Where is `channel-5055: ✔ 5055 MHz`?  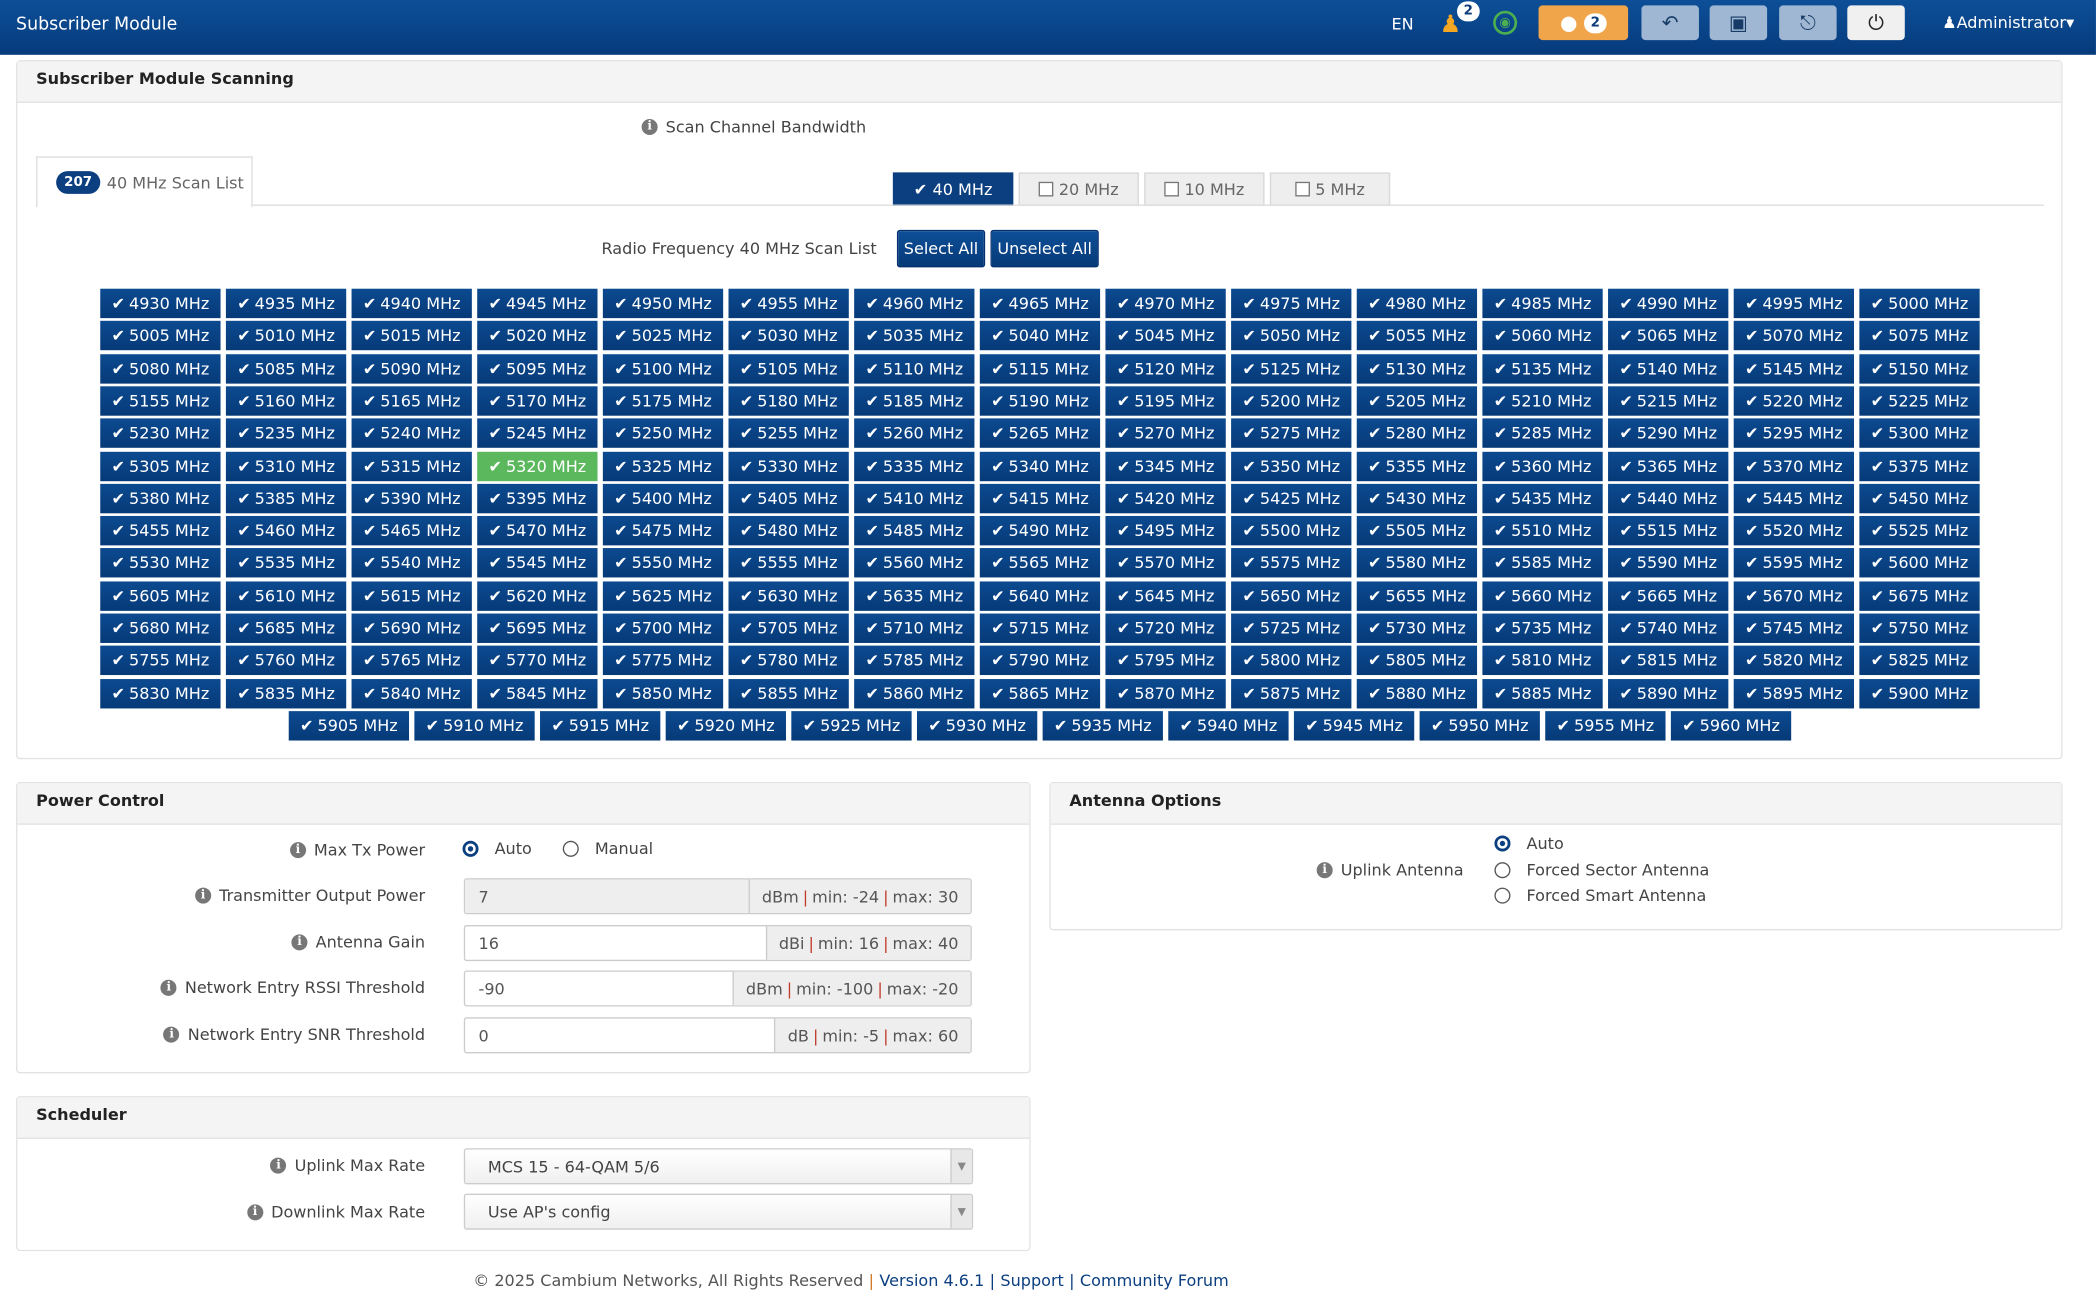 channel-5055: ✔ 5055 MHz is located at coordinates (1417, 336).